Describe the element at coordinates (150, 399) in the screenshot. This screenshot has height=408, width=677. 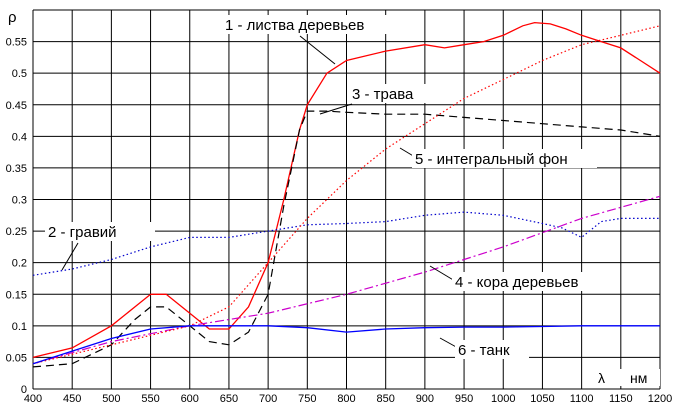
I see `x-tick-label: 550` at that location.